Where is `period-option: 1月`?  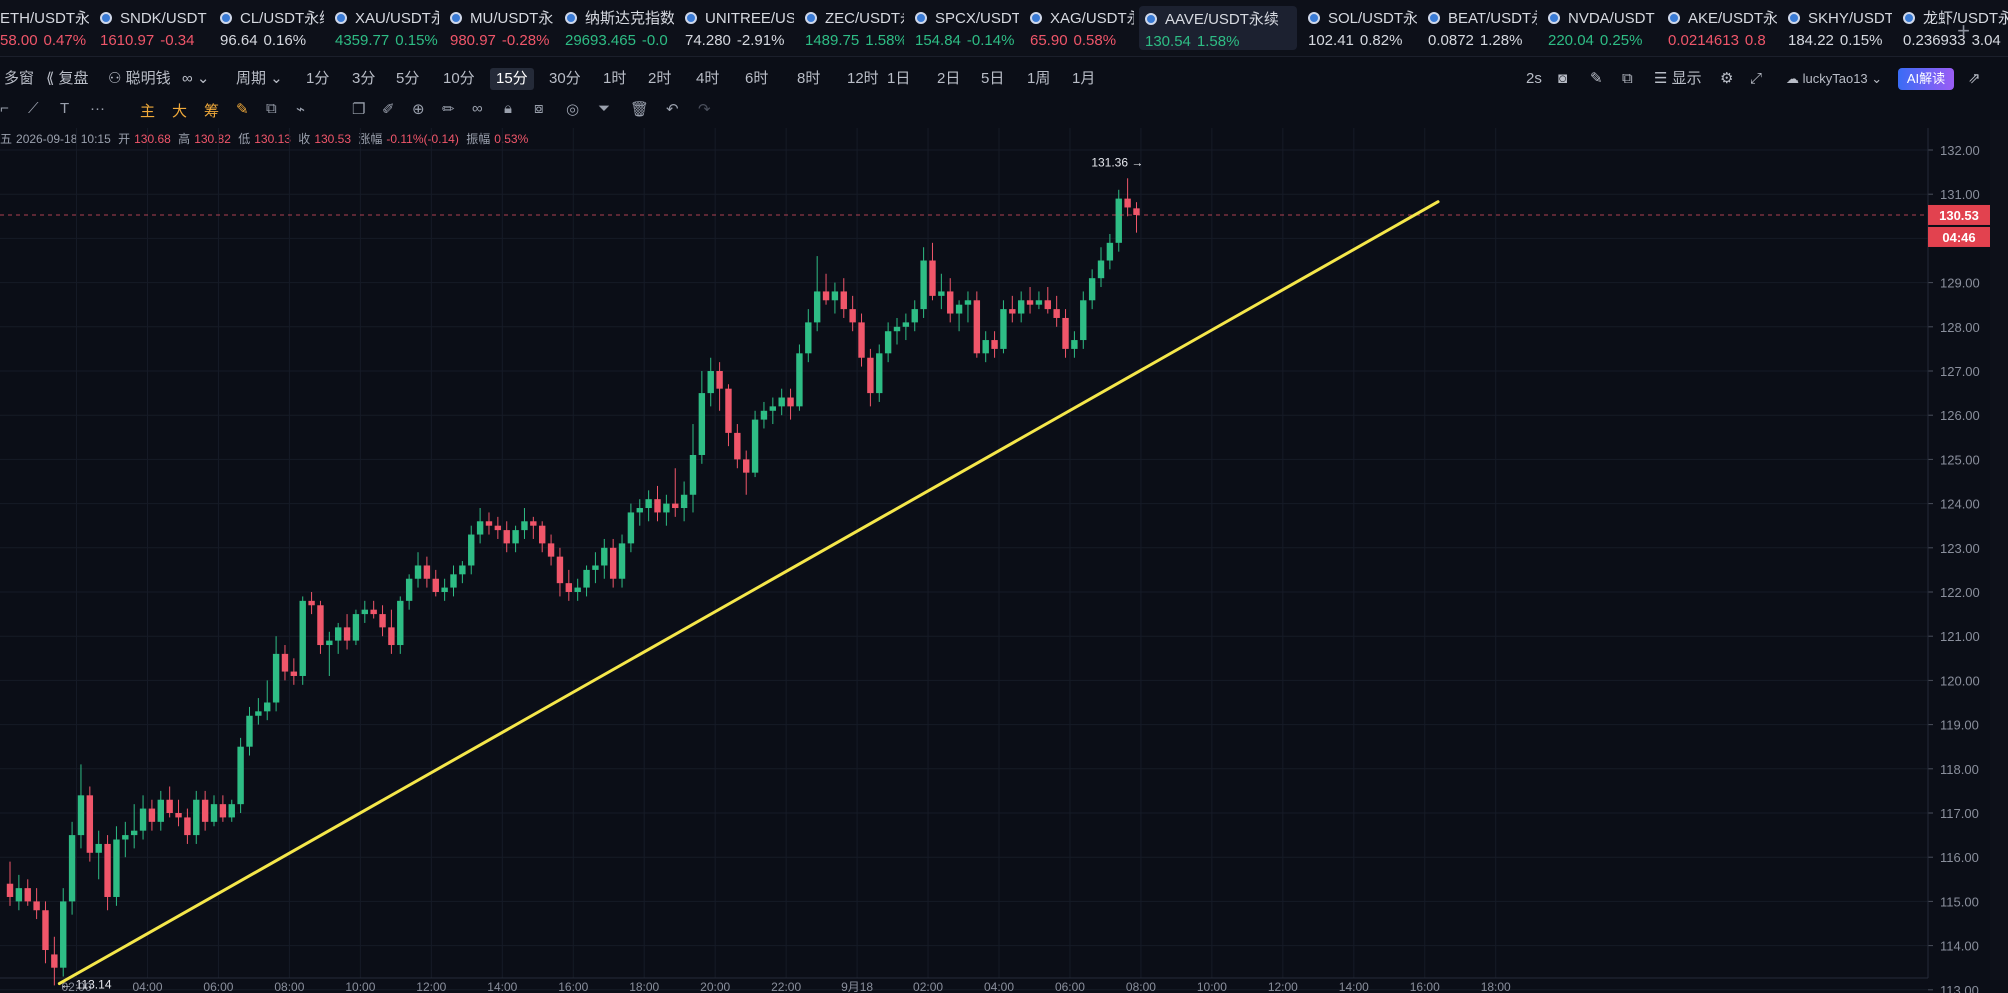
period-option: 1月 is located at coordinates (1084, 78).